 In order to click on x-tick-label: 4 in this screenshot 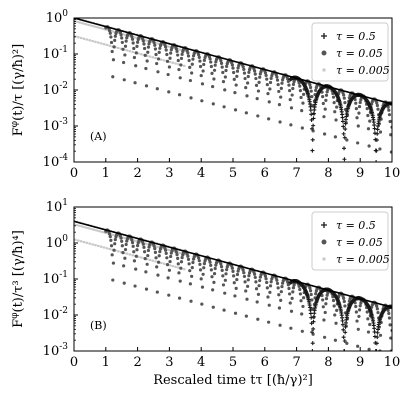, I will do `click(201, 173)`.